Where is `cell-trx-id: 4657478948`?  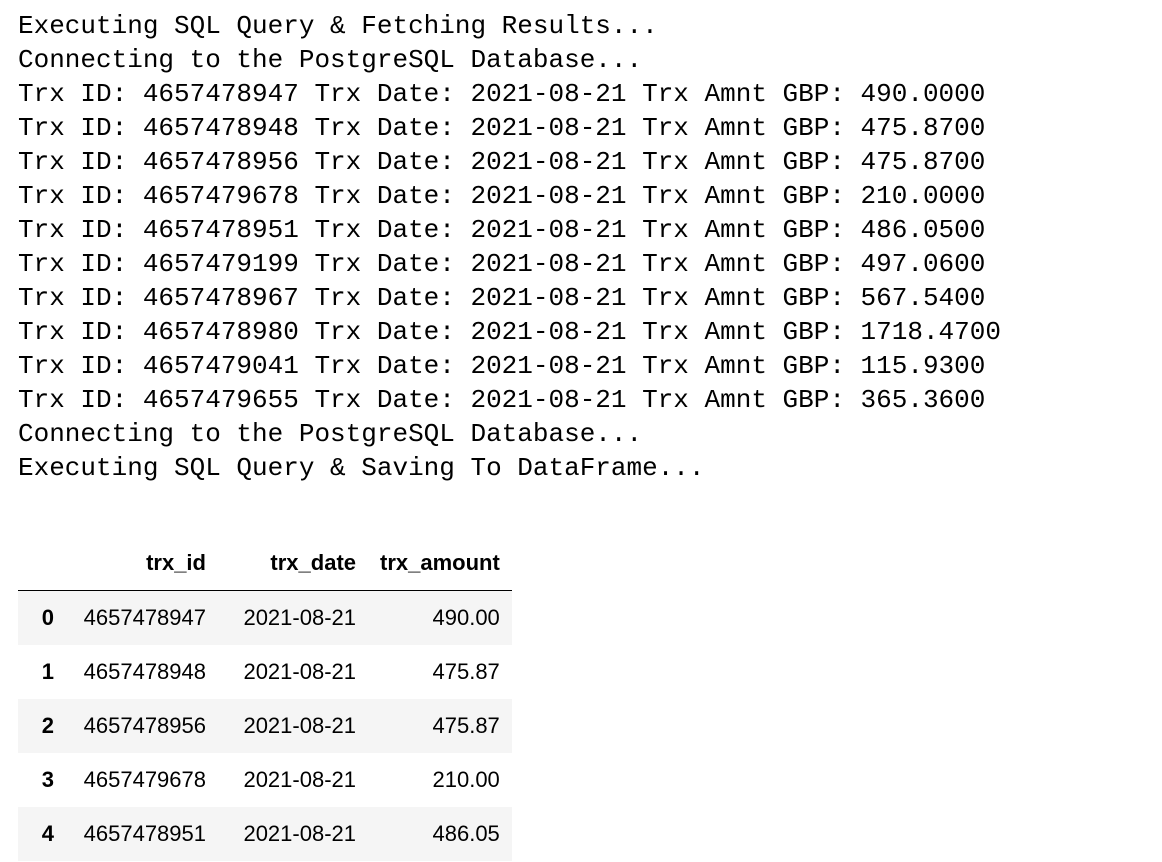
cell-trx-id: 4657478948 is located at coordinates (144, 671).